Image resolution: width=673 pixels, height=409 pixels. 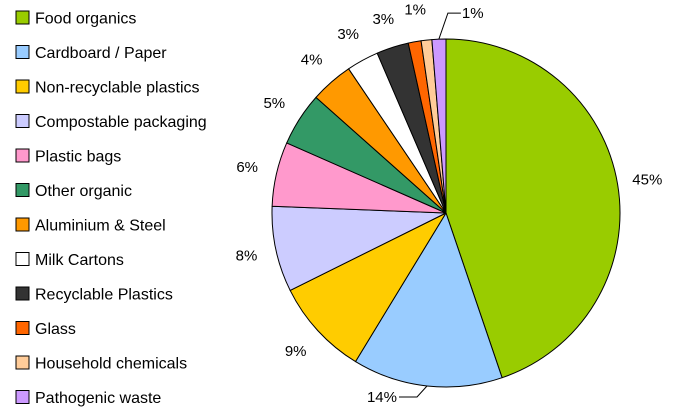 I want to click on legend-item: Glass, so click(x=45, y=329).